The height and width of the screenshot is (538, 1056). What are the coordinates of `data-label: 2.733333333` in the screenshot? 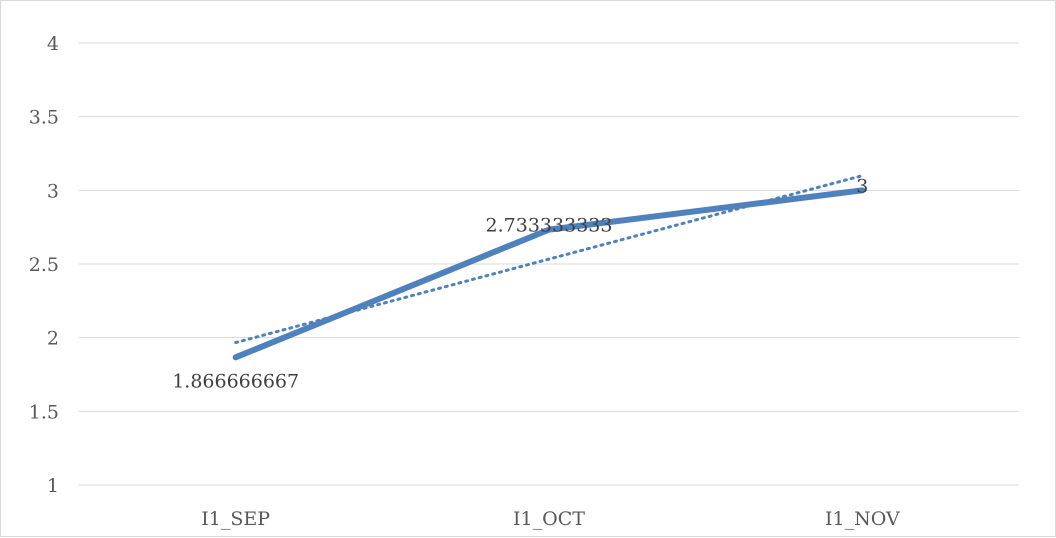 It's located at (549, 226).